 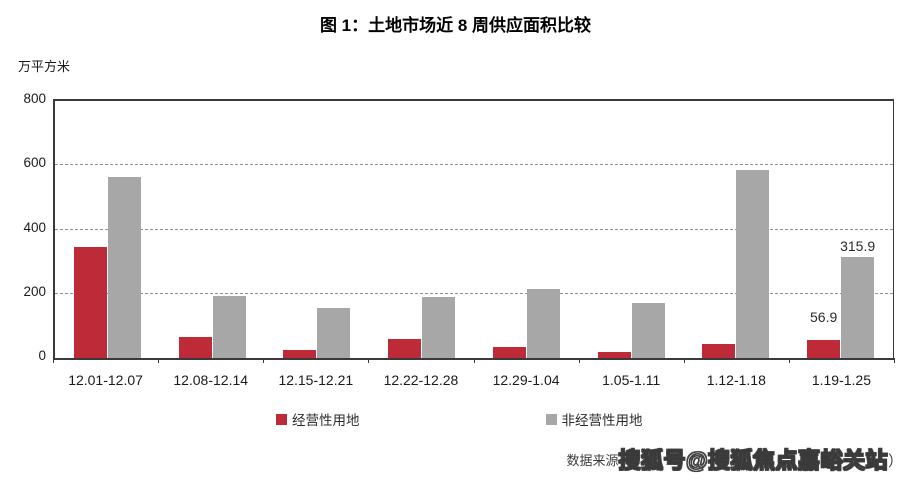 I want to click on bar-operating-12.08-12.14, so click(x=195, y=347).